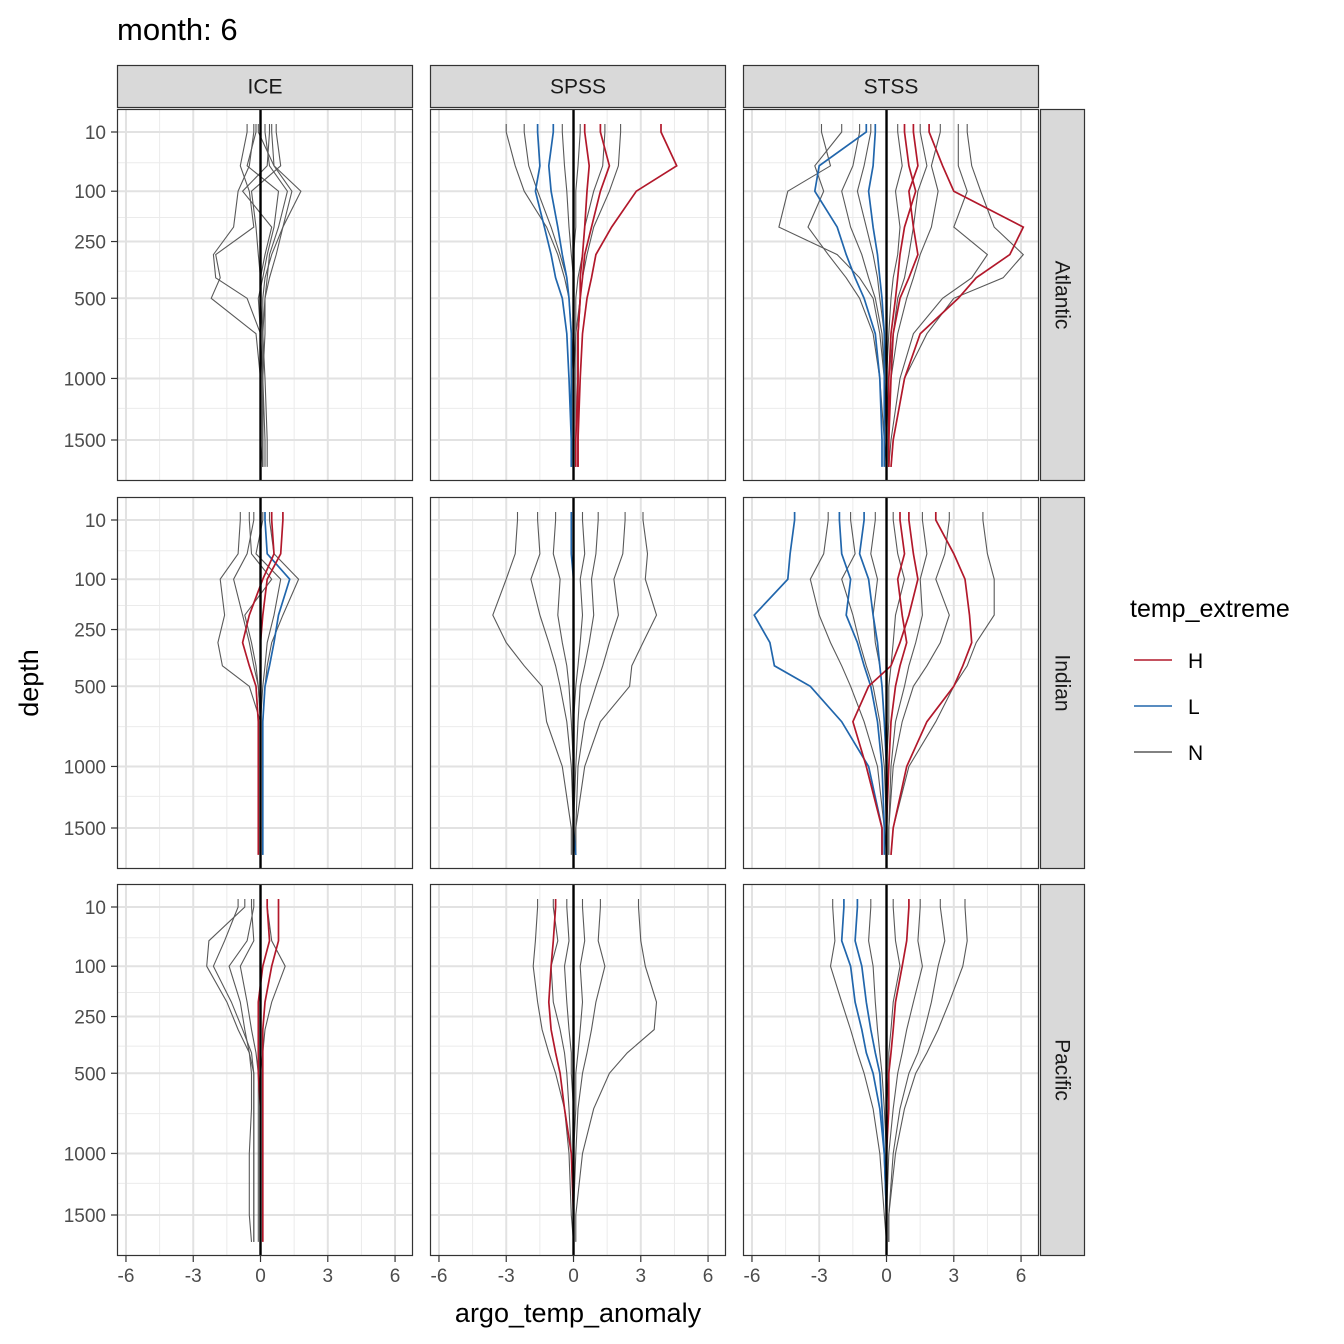 Image resolution: width=1344 pixels, height=1344 pixels. I want to click on legend: temp_extreme HLN, so click(1210, 680).